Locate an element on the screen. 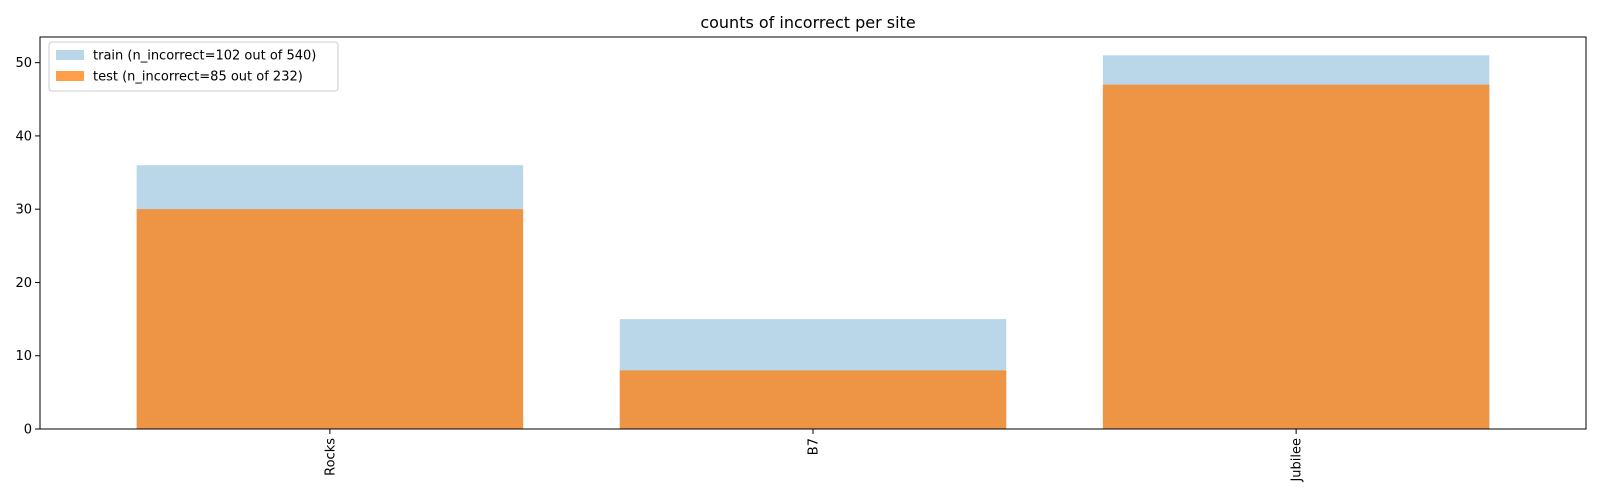  y-tick-label: 40 is located at coordinates (23, 136).